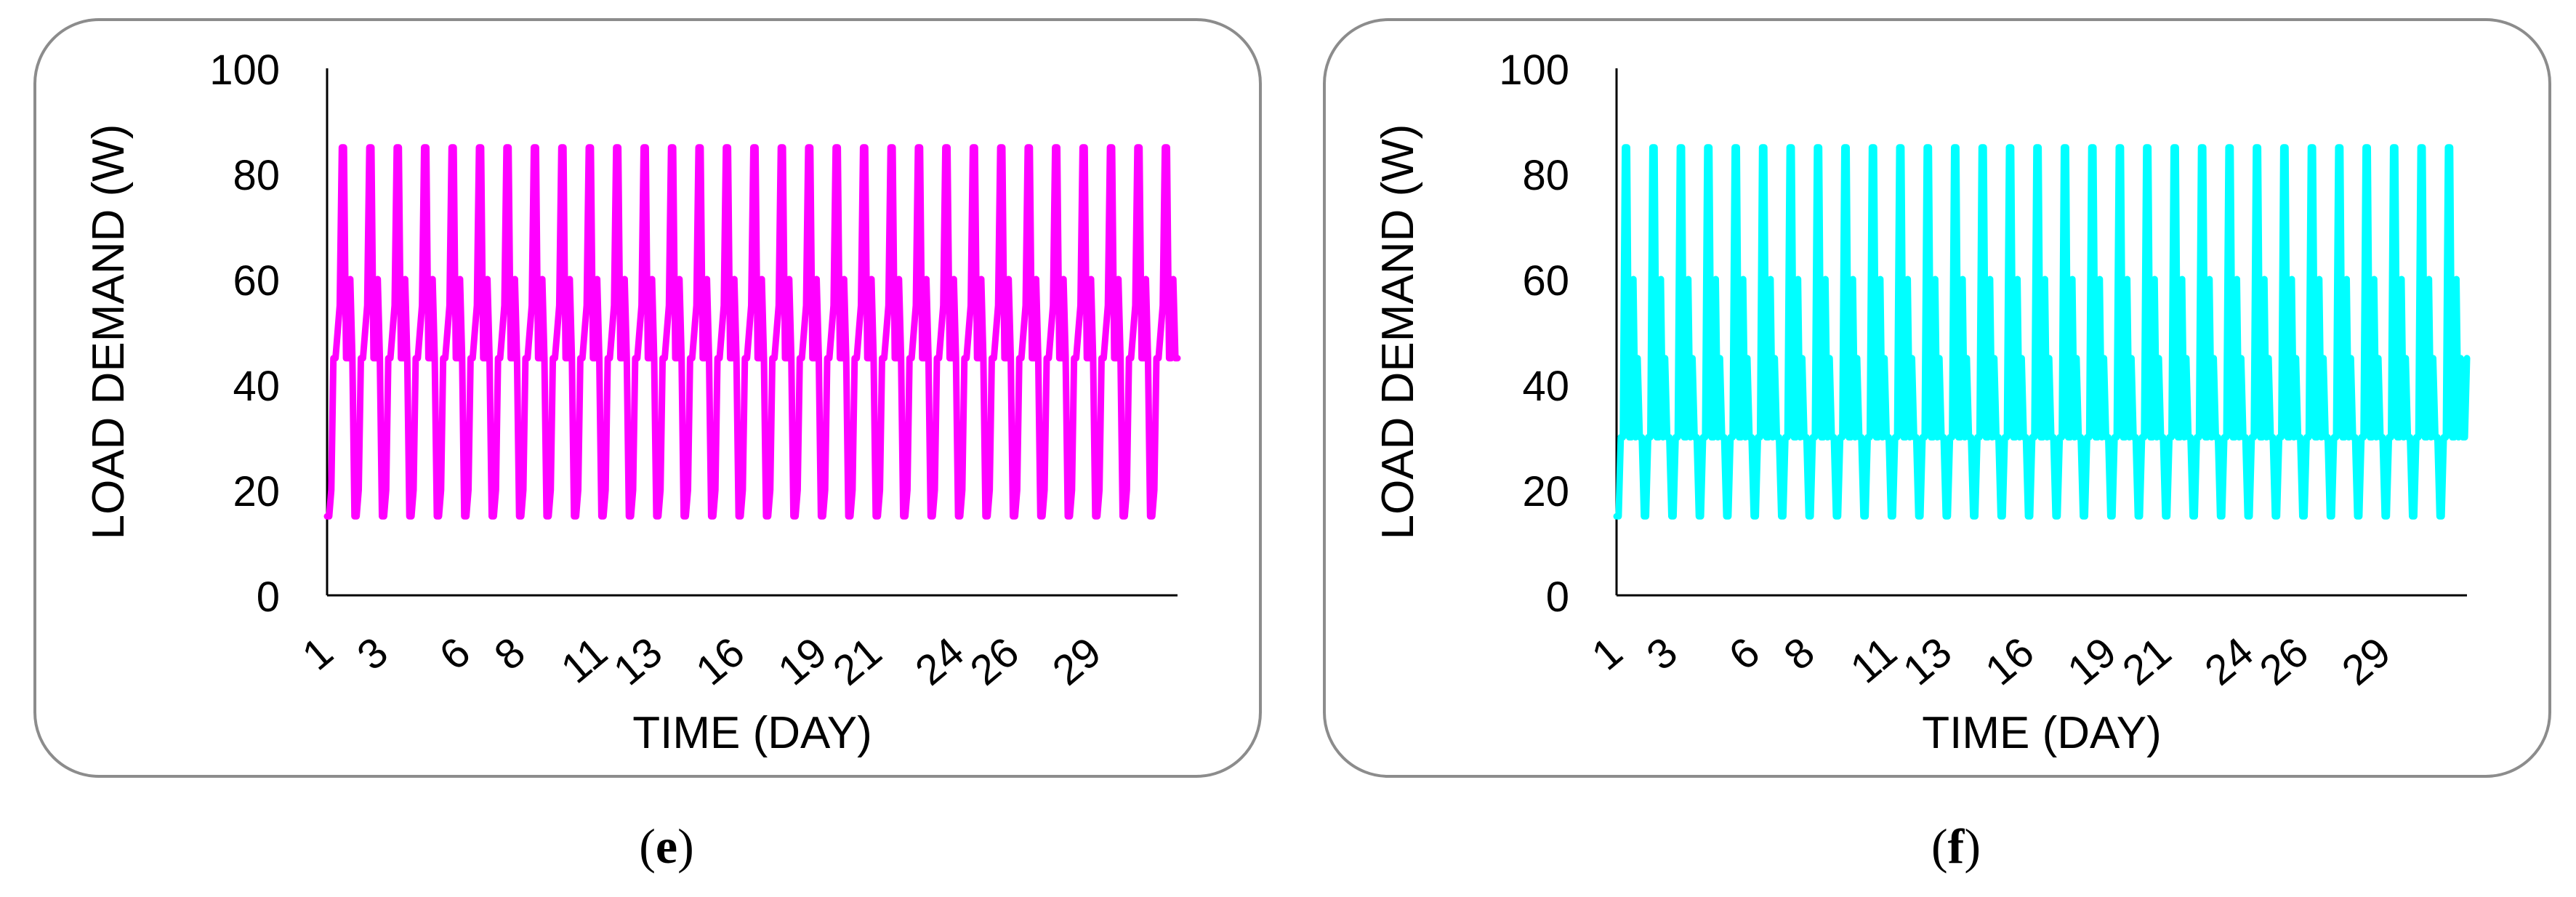 The image size is (2576, 897). What do you see at coordinates (2229, 661) in the screenshot?
I see `f-x-tick-label: 24` at bounding box center [2229, 661].